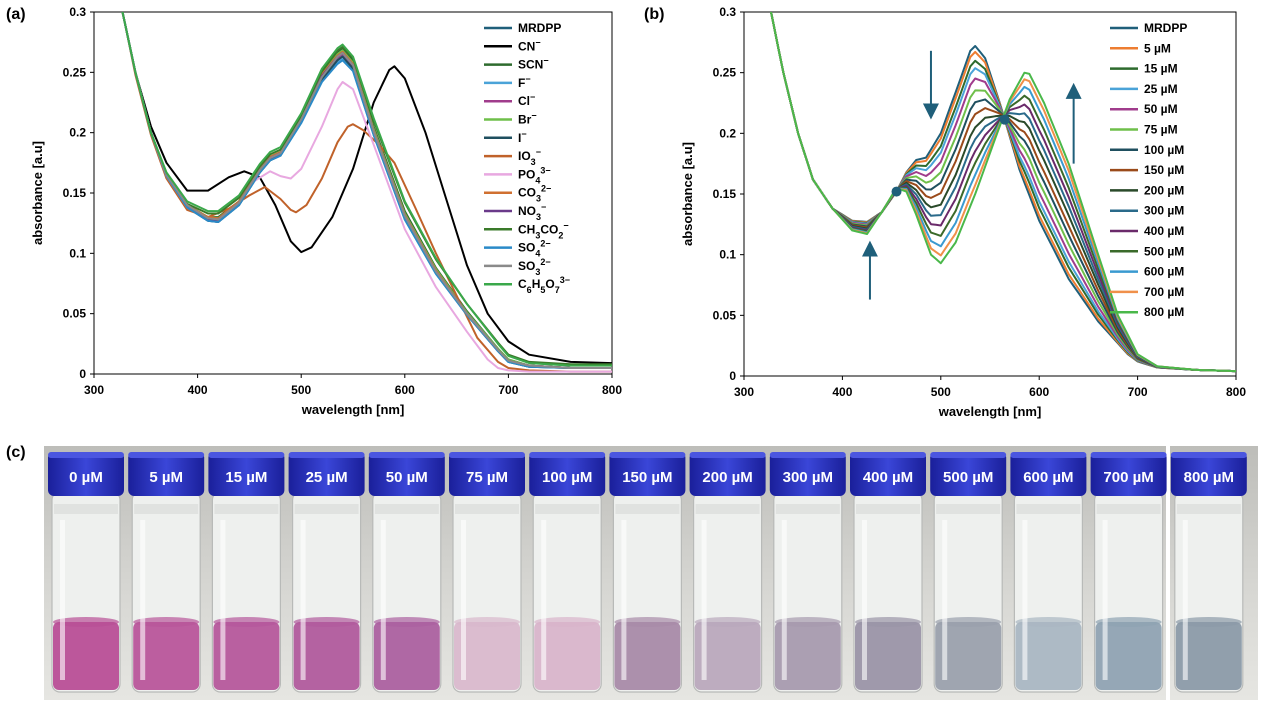 The height and width of the screenshot is (704, 1264). Describe the element at coordinates (725, 315) in the screenshot. I see `y-tick-label: 0.05` at that location.